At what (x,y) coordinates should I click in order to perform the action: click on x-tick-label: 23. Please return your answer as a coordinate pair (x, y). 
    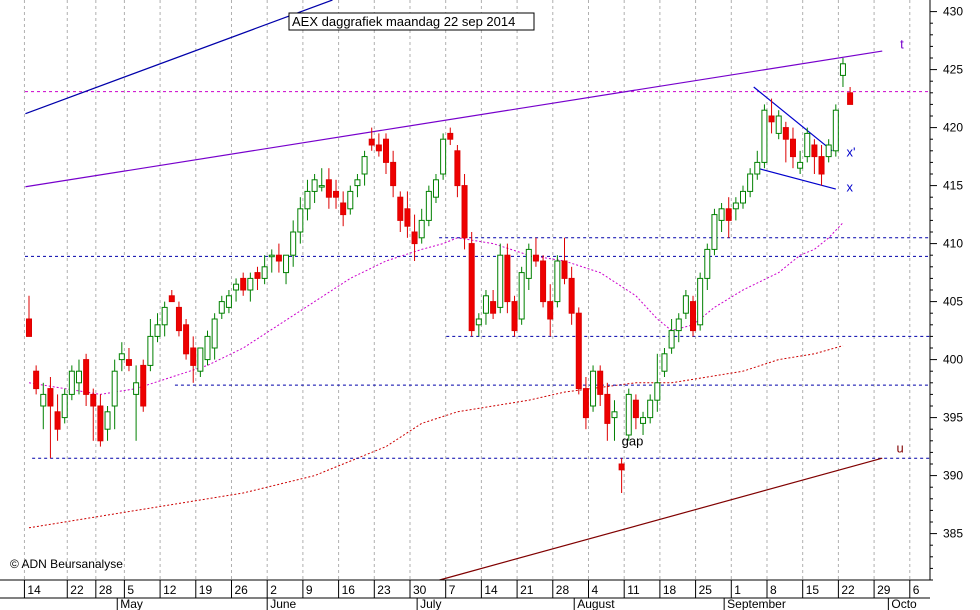
    Looking at the image, I should click on (384, 590).